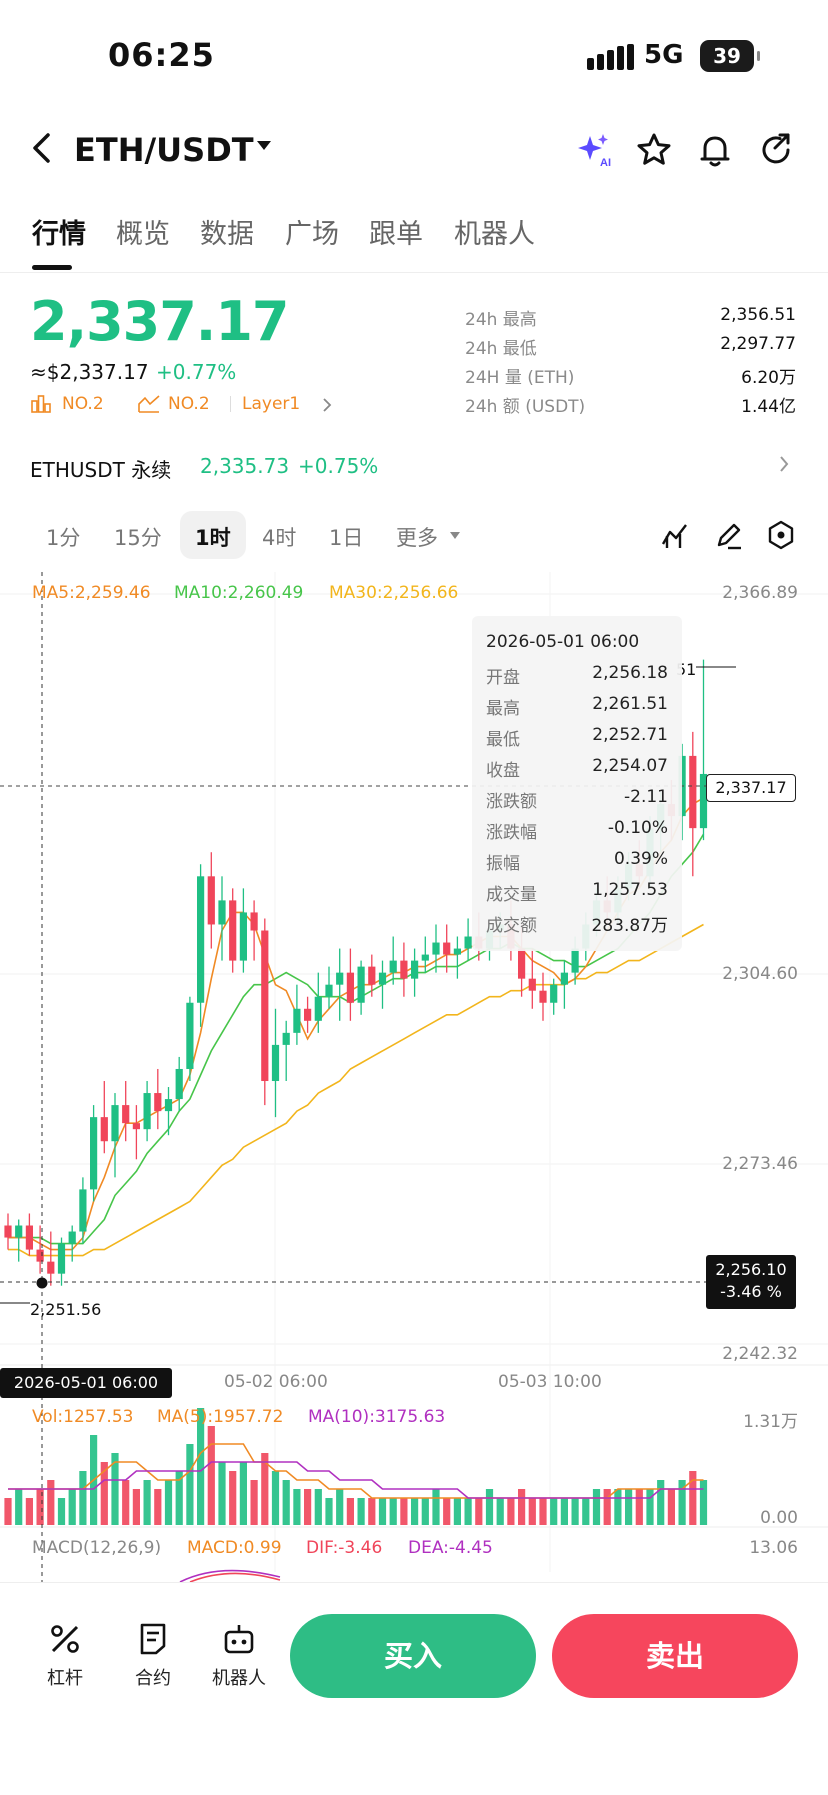 The width and height of the screenshot is (828, 1795). Describe the element at coordinates (511, 926) in the screenshot. I see `tooltip-turnover-label: 成交额` at that location.